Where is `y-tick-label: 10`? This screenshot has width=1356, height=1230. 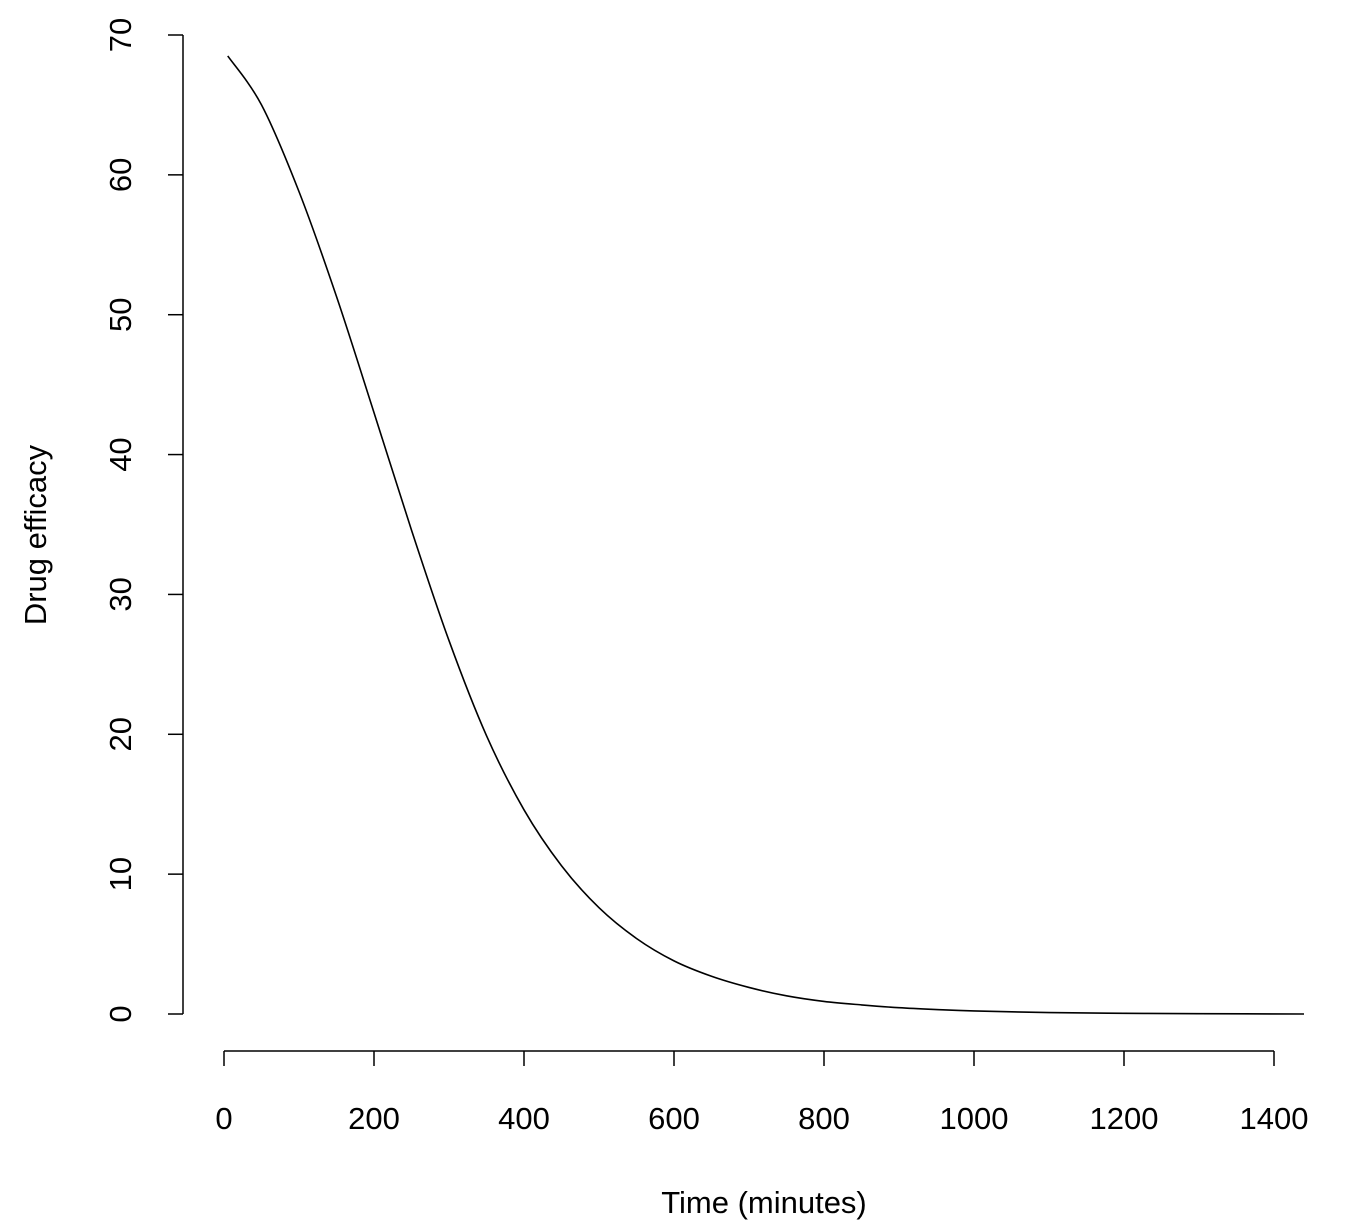
y-tick-label: 10 is located at coordinates (120, 874).